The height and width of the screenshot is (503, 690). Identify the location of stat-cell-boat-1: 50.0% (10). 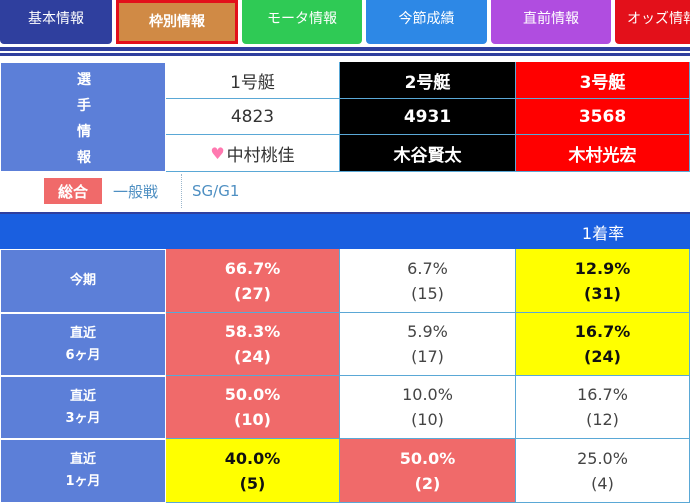
(253, 407).